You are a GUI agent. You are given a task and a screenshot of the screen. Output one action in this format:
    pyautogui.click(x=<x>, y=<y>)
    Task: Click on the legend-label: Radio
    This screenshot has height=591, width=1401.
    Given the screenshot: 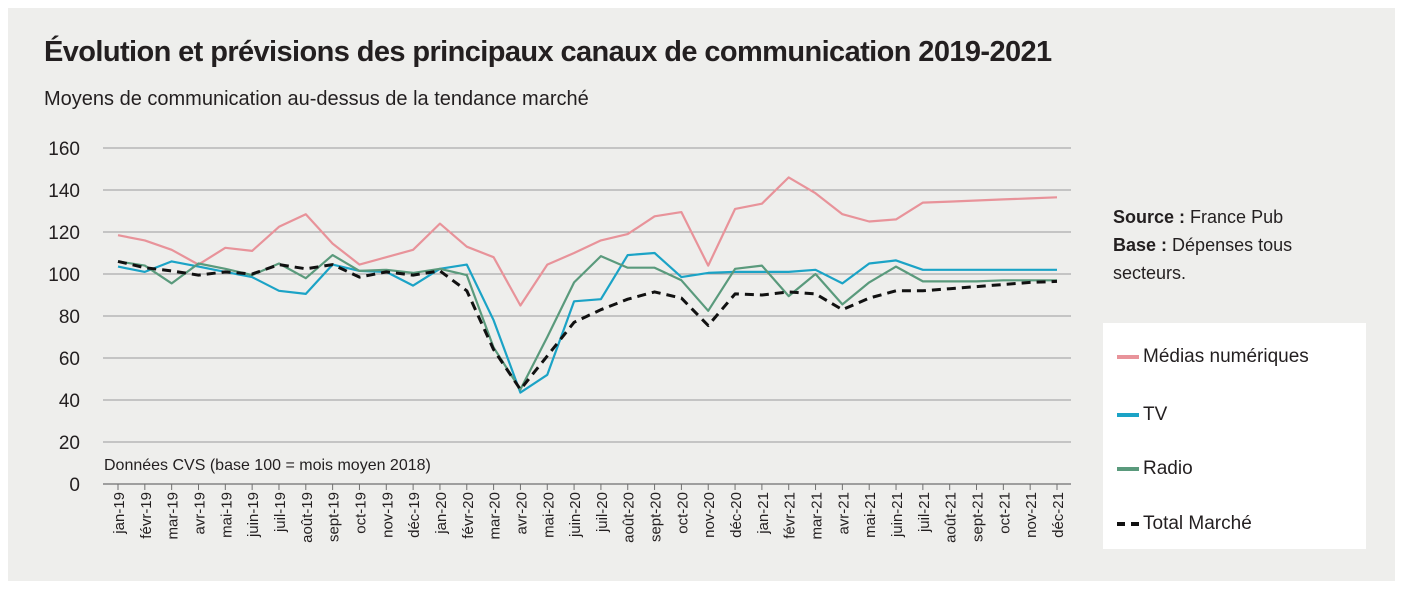 What is the action you would take?
    pyautogui.click(x=1168, y=468)
    